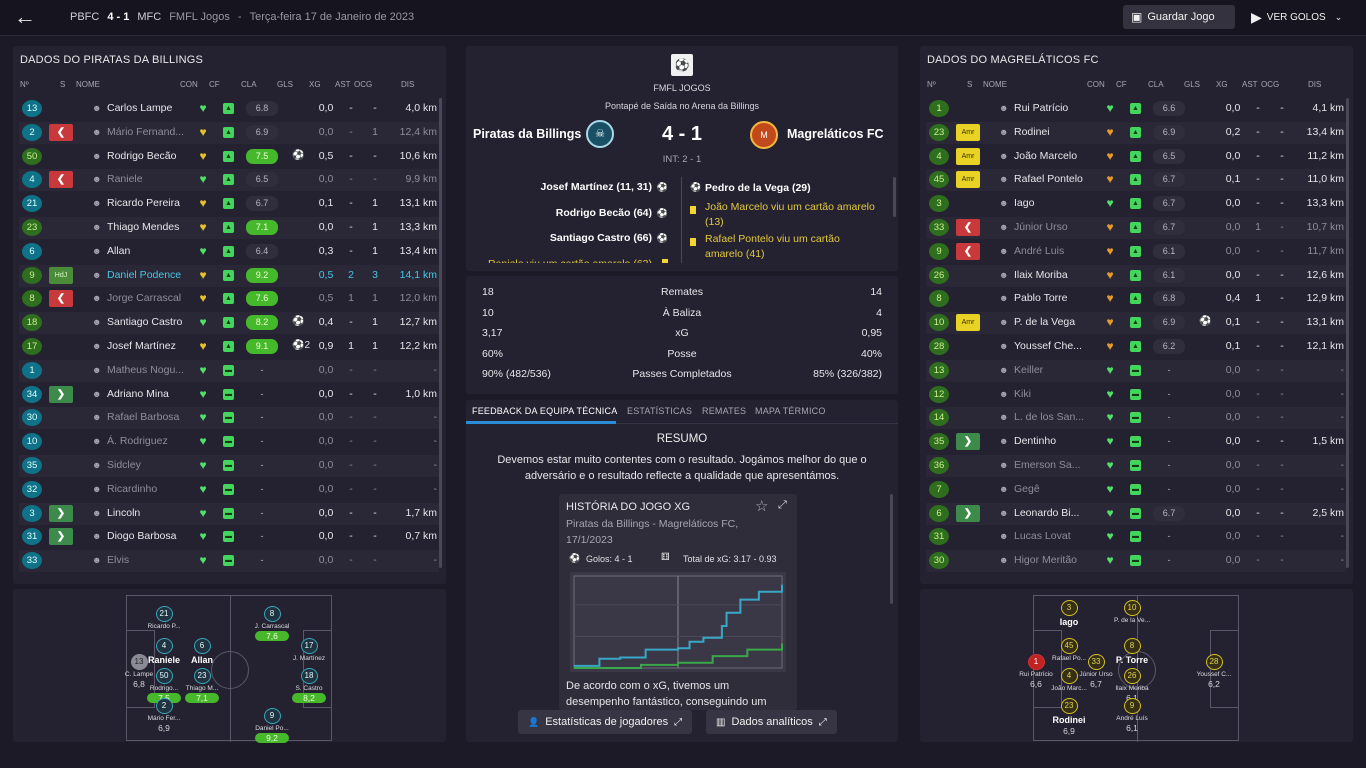 Image resolution: width=1366 pixels, height=768 pixels. I want to click on player-name: Allan, so click(119, 250).